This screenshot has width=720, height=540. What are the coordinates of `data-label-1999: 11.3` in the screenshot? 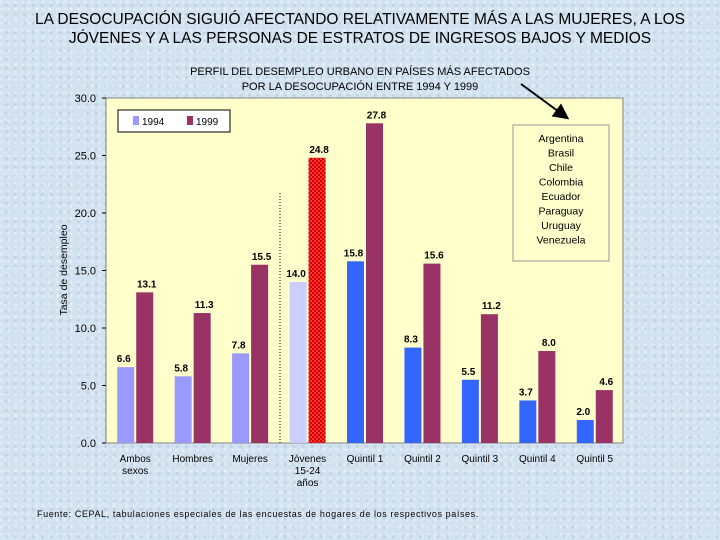 It's located at (204, 305).